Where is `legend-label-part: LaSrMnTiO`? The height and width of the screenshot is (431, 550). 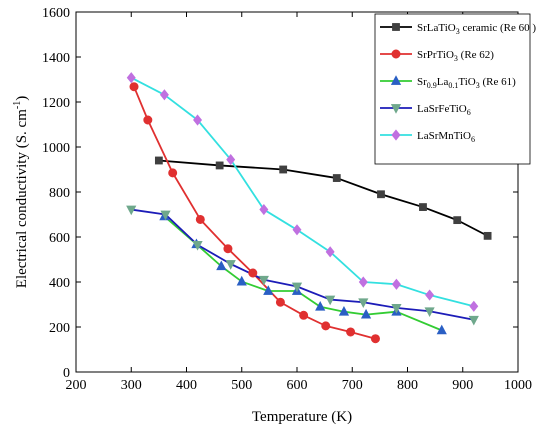 legend-label-part: LaSrMnTiO is located at coordinates (444, 136).